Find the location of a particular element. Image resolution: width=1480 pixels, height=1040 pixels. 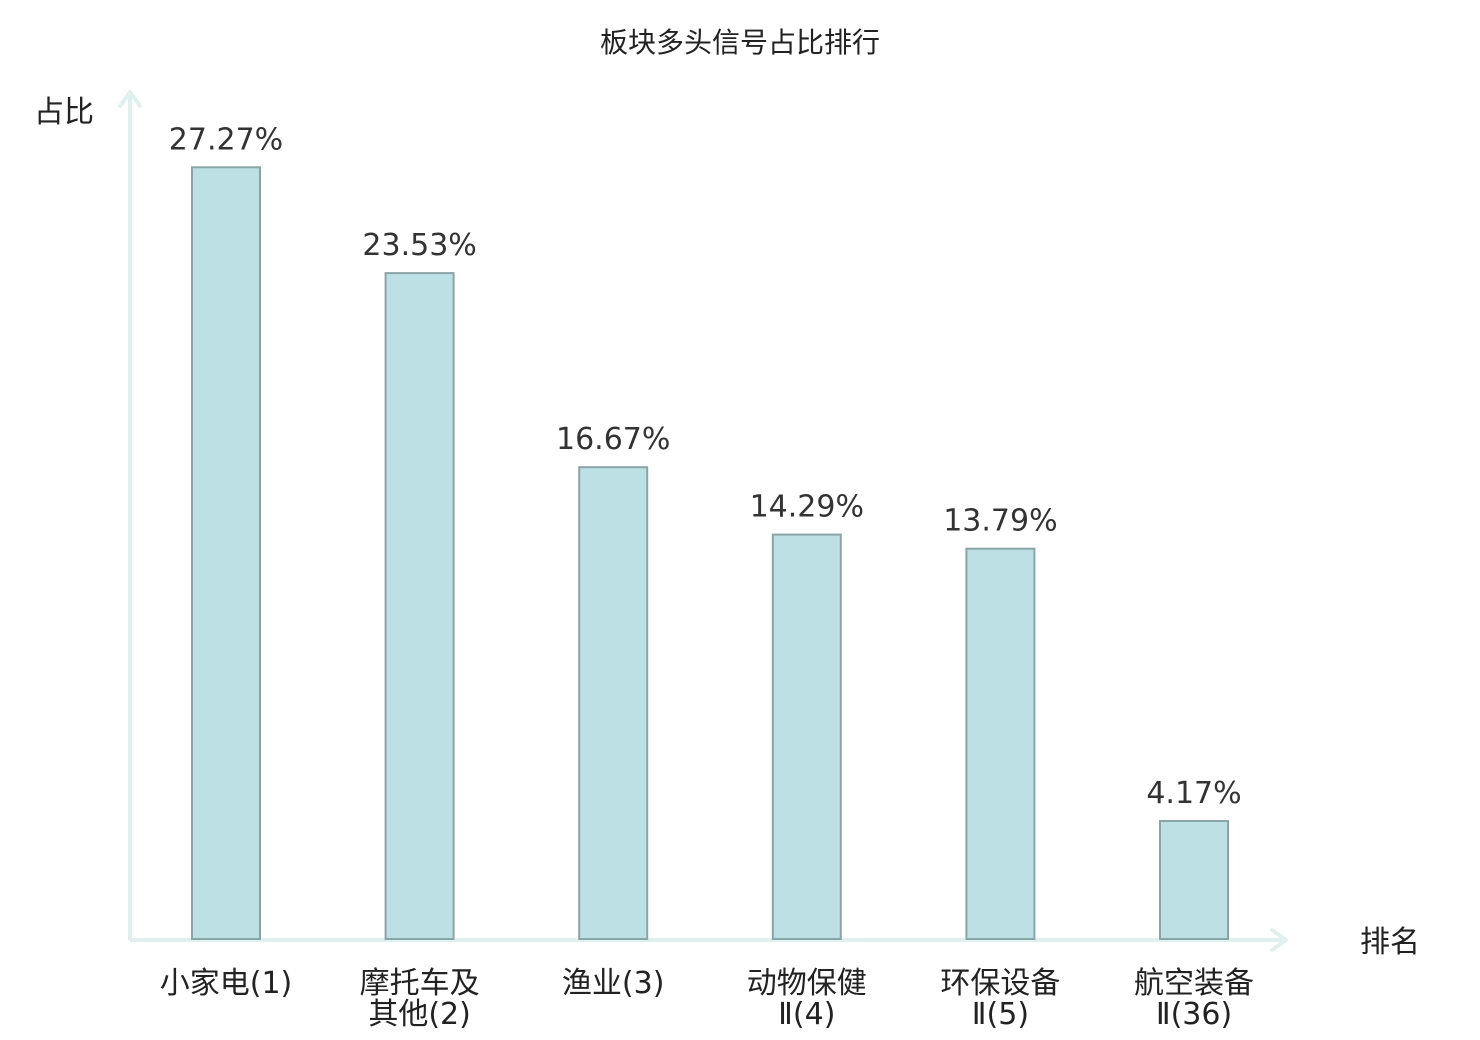

category-label-2: 摩托车及其他(2) is located at coordinates (420, 999).